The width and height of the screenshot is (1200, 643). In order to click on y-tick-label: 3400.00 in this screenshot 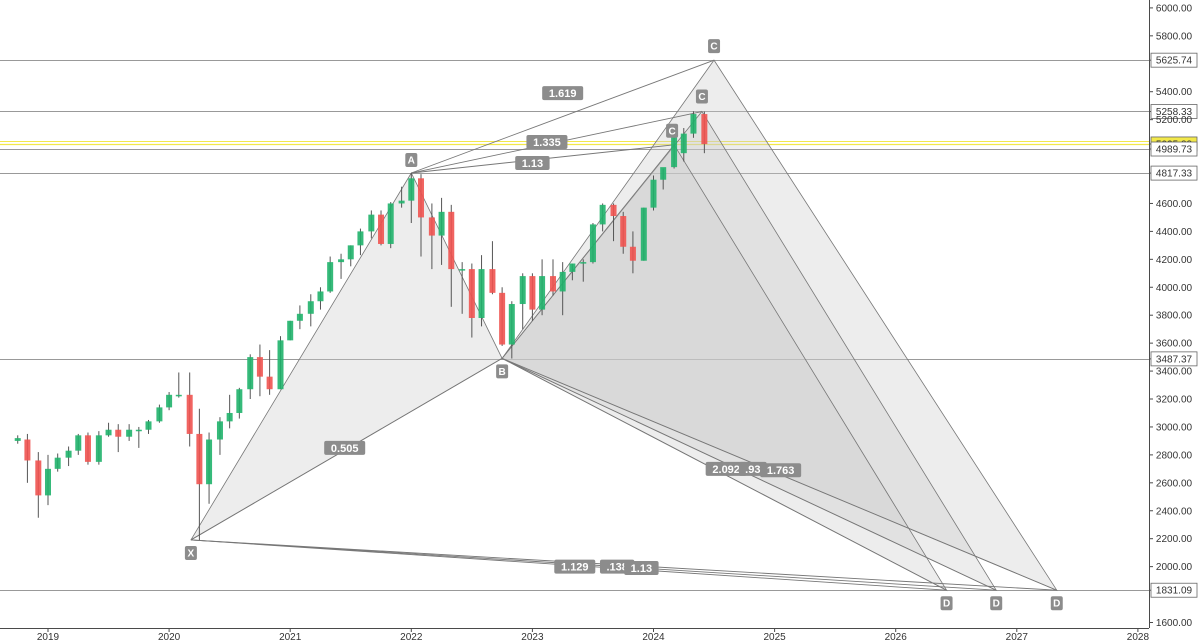, I will do `click(1174, 372)`.